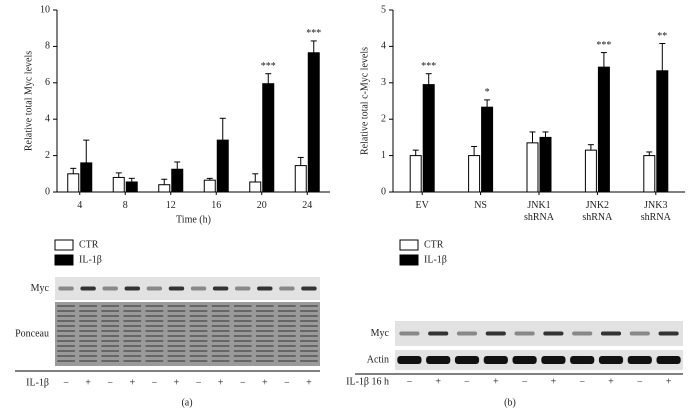  I want to click on x-tick-label: EV, so click(422, 205).